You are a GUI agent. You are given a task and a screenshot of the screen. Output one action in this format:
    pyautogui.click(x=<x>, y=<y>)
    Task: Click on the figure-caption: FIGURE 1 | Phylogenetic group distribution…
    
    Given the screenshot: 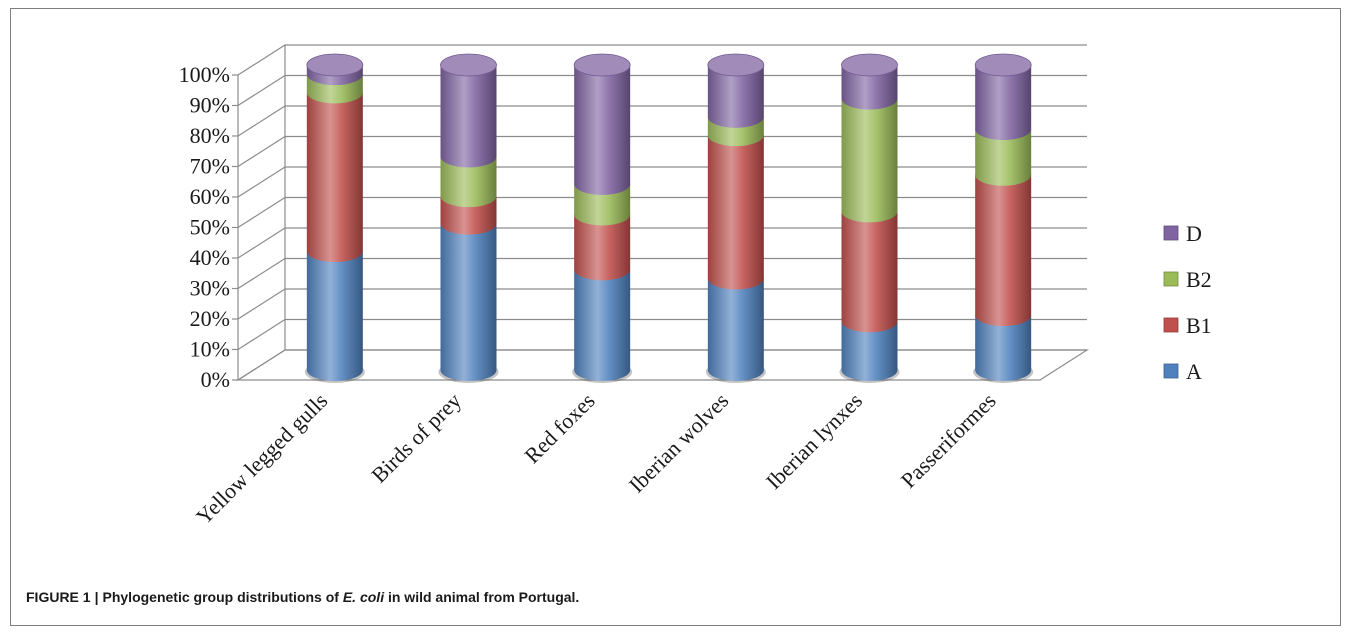 What is the action you would take?
    pyautogui.click(x=302, y=597)
    